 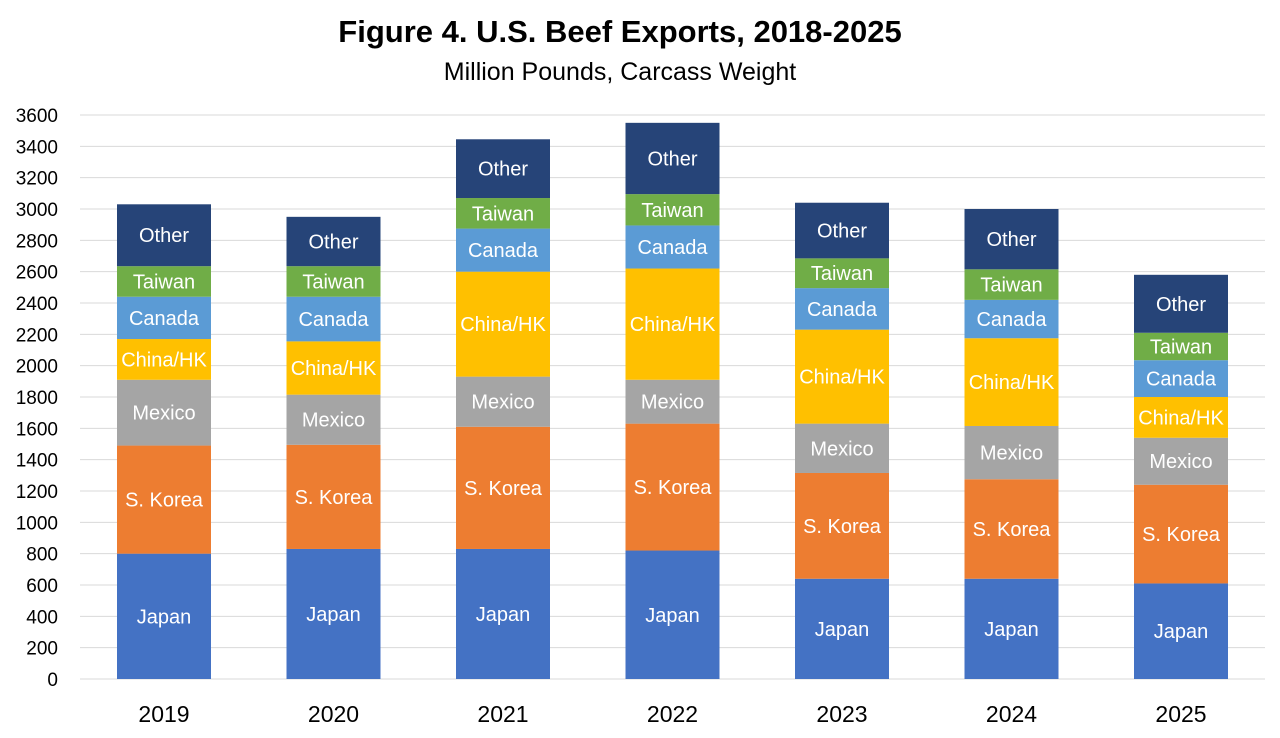 I want to click on y-tick-label: 200, so click(x=42, y=649).